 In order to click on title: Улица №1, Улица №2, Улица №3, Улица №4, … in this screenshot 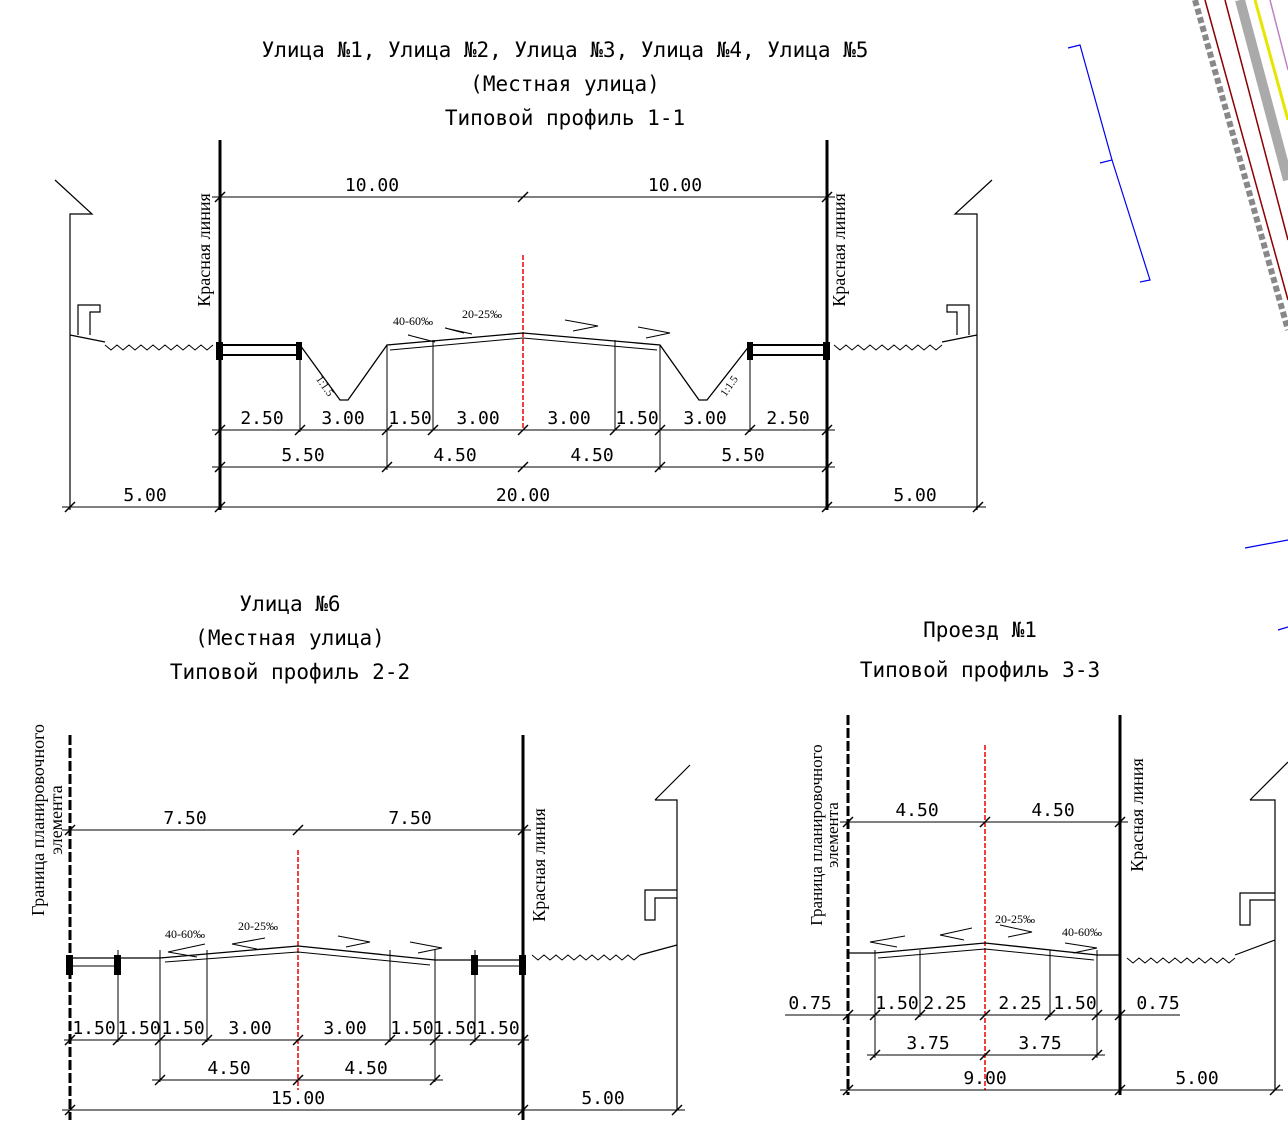, I will do `click(565, 50)`.